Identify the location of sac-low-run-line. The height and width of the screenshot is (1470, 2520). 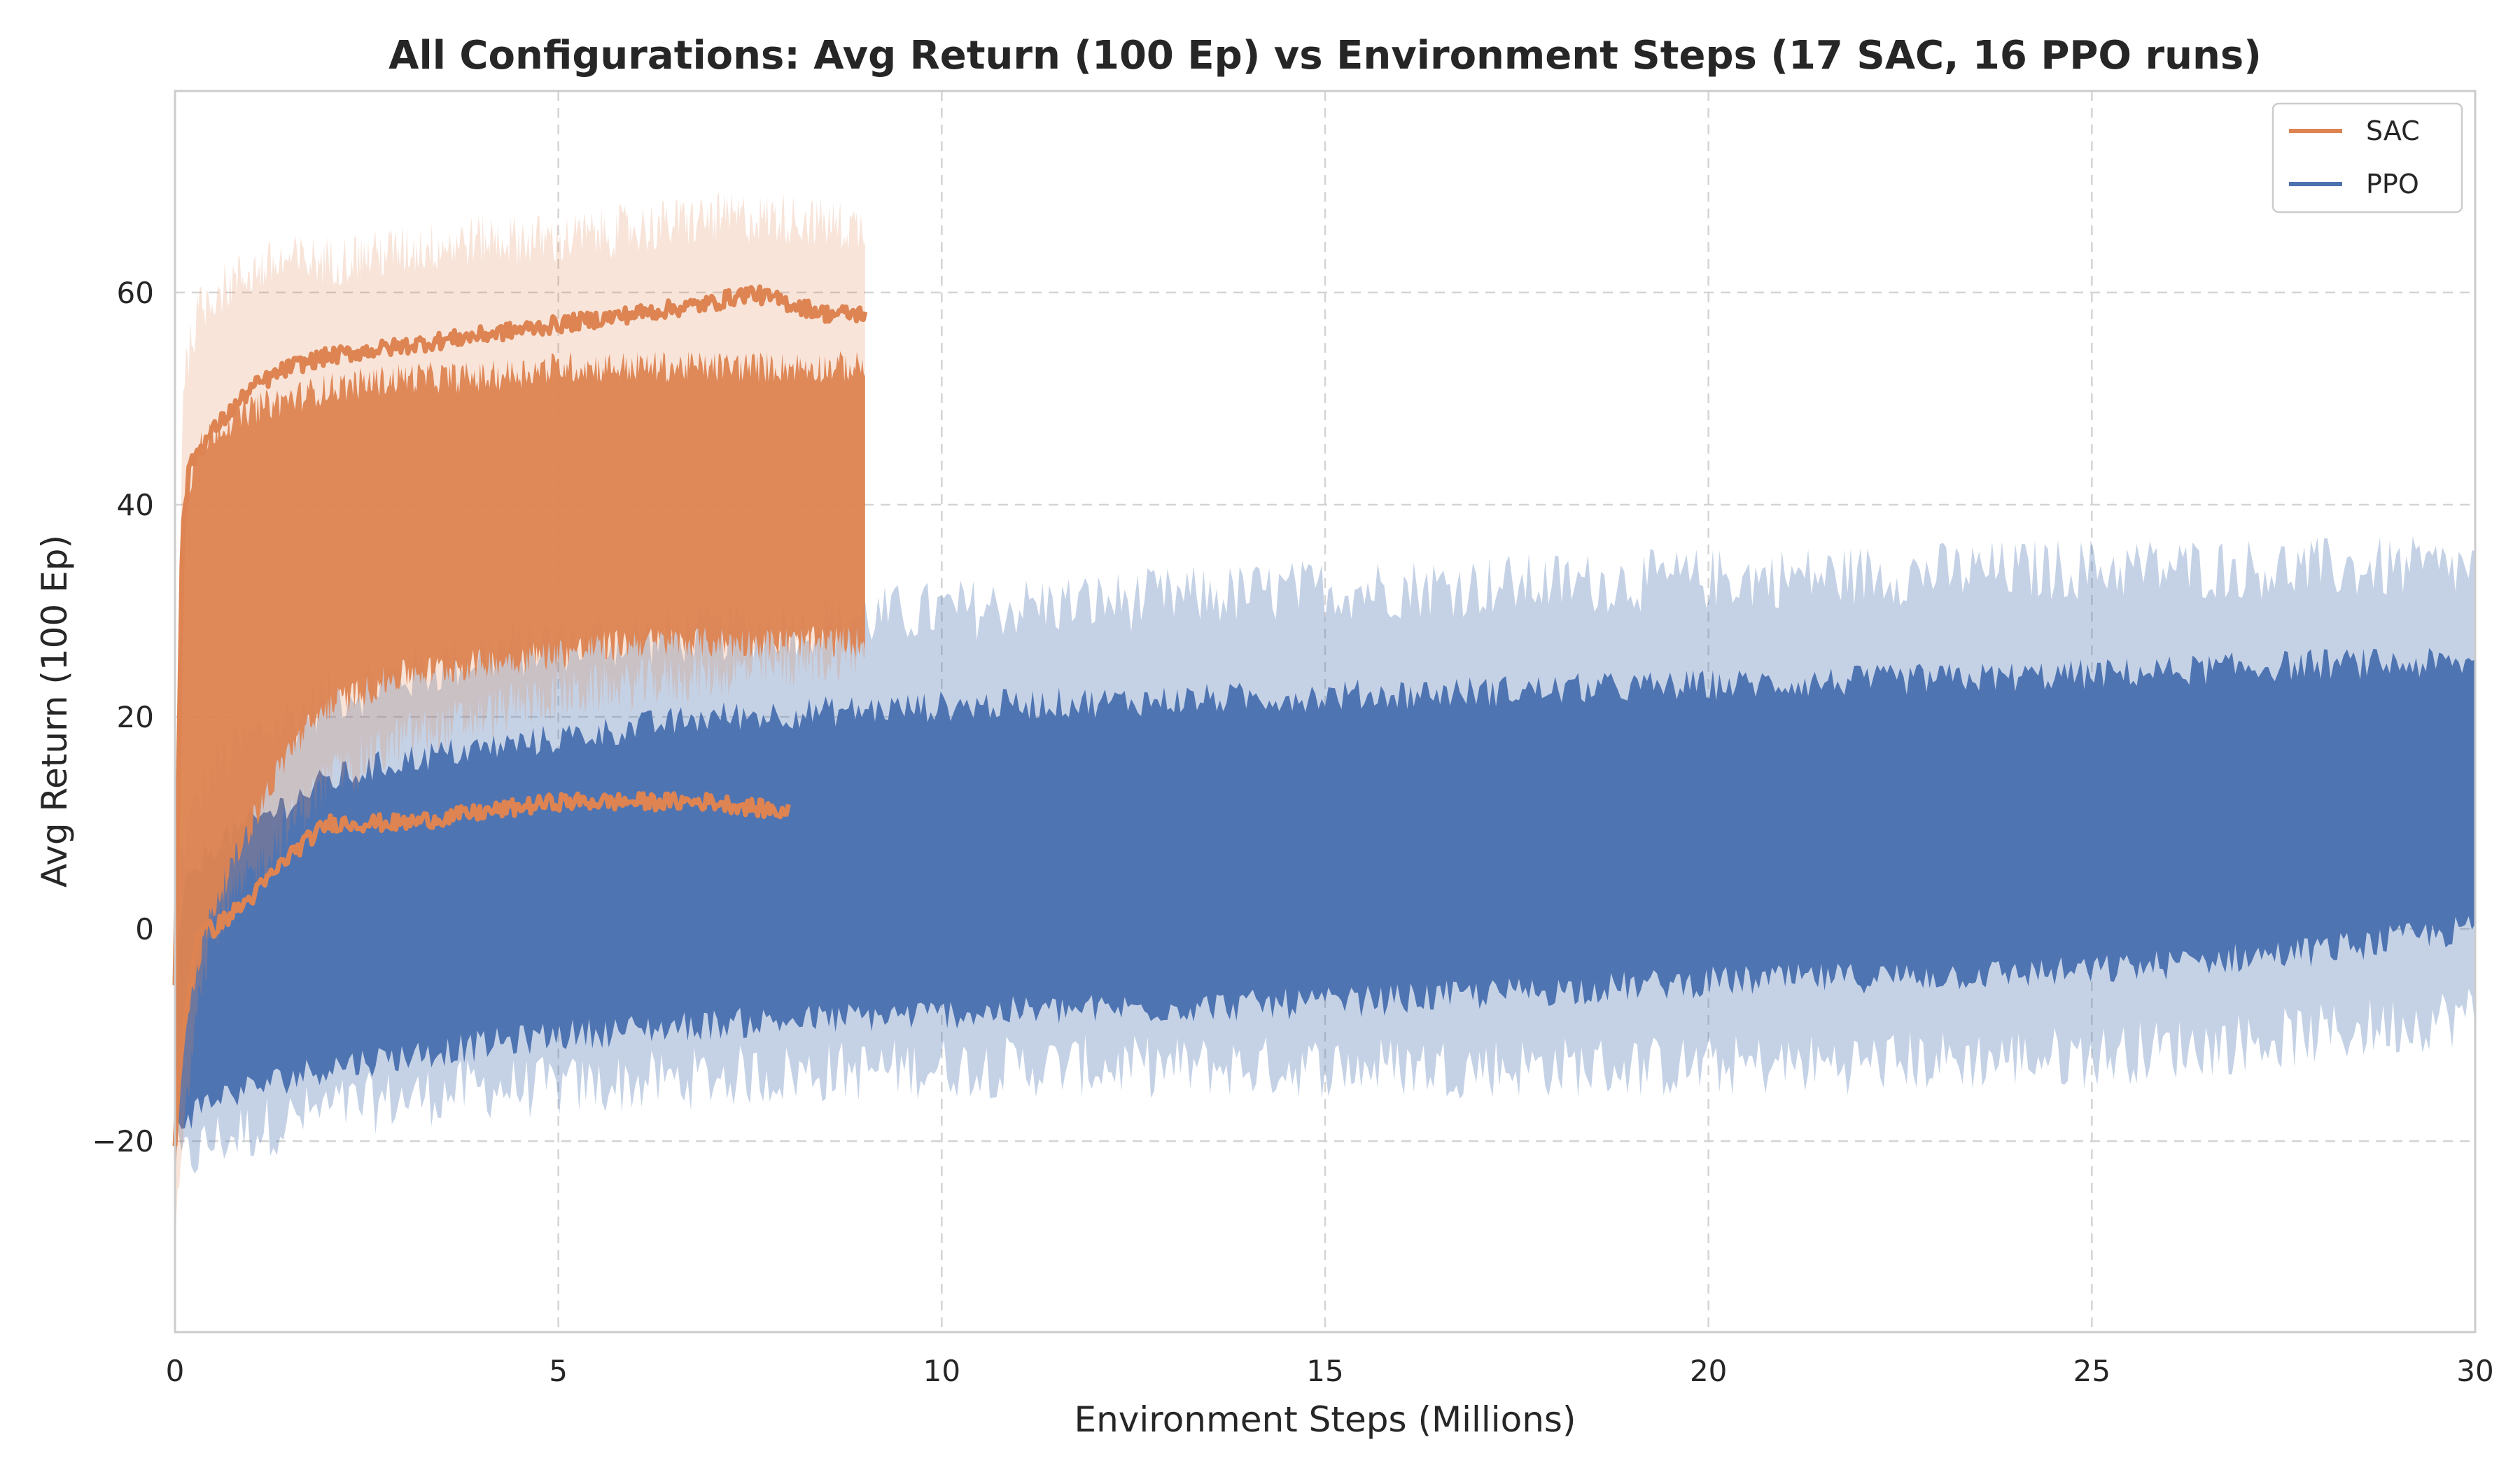
(481, 969).